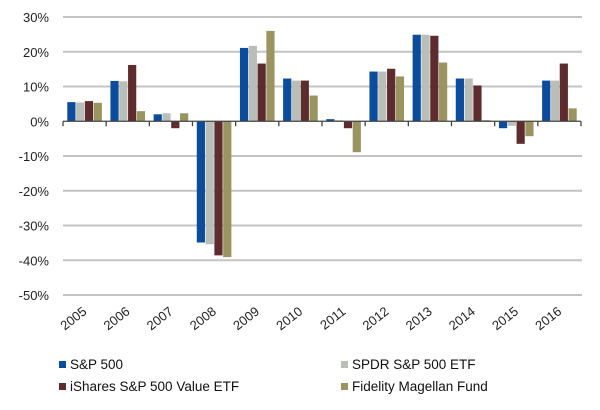 The width and height of the screenshot is (600, 410). Describe the element at coordinates (322, 123) in the screenshot. I see `x-axis` at that location.